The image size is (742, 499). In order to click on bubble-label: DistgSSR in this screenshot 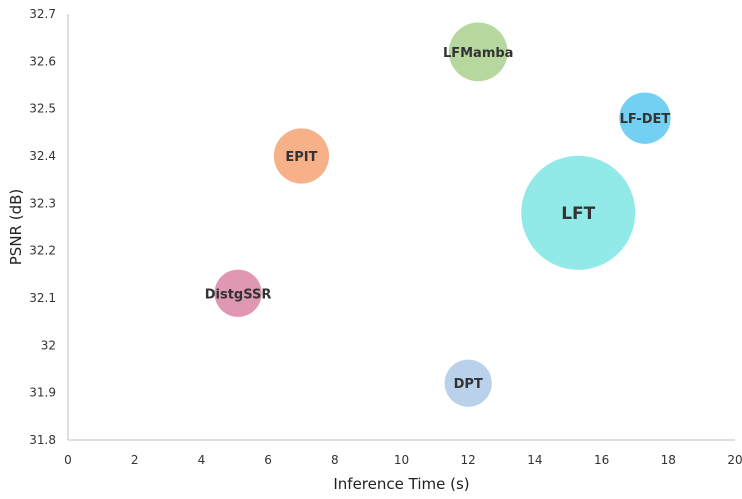, I will do `click(238, 294)`.